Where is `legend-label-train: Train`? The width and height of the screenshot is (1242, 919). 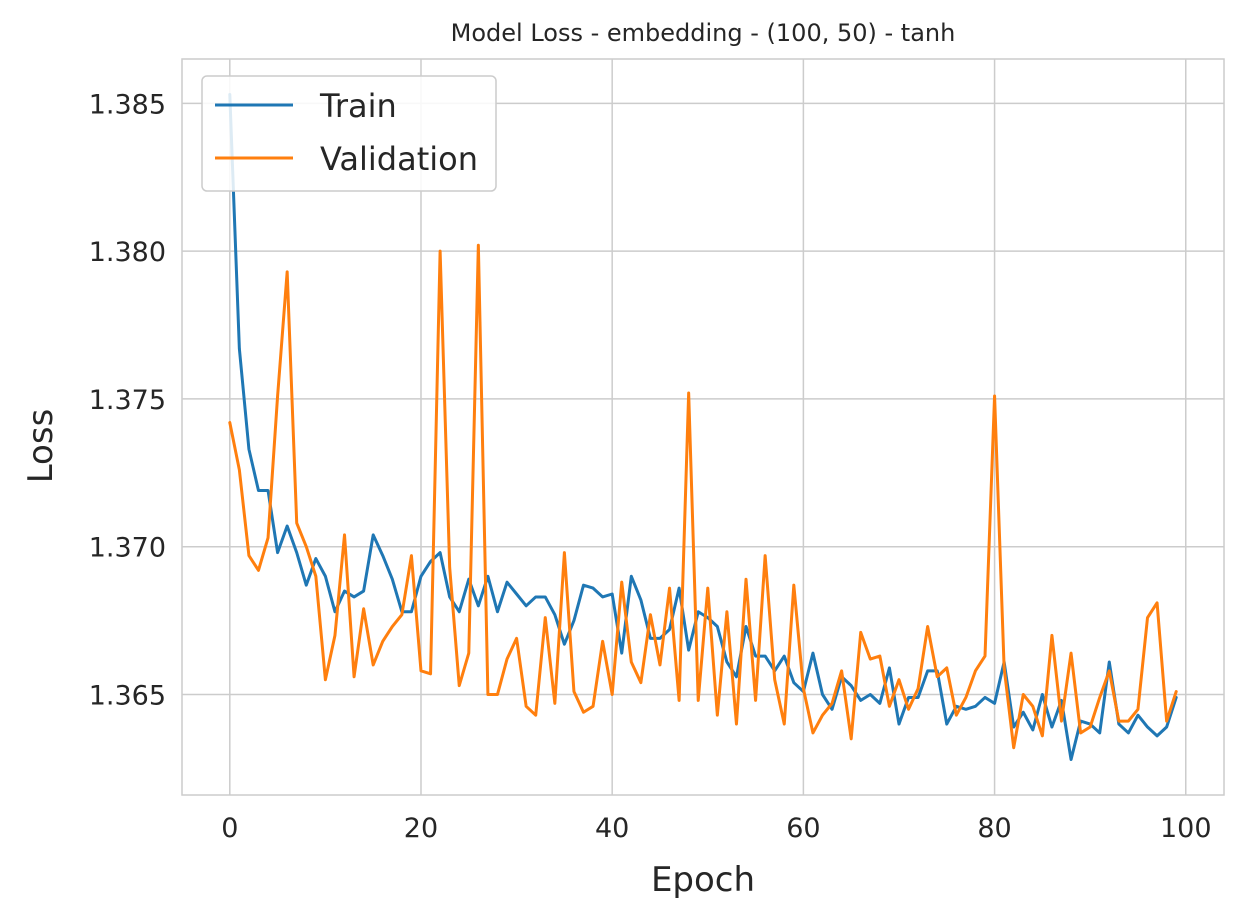 legend-label-train: Train is located at coordinates (358, 106).